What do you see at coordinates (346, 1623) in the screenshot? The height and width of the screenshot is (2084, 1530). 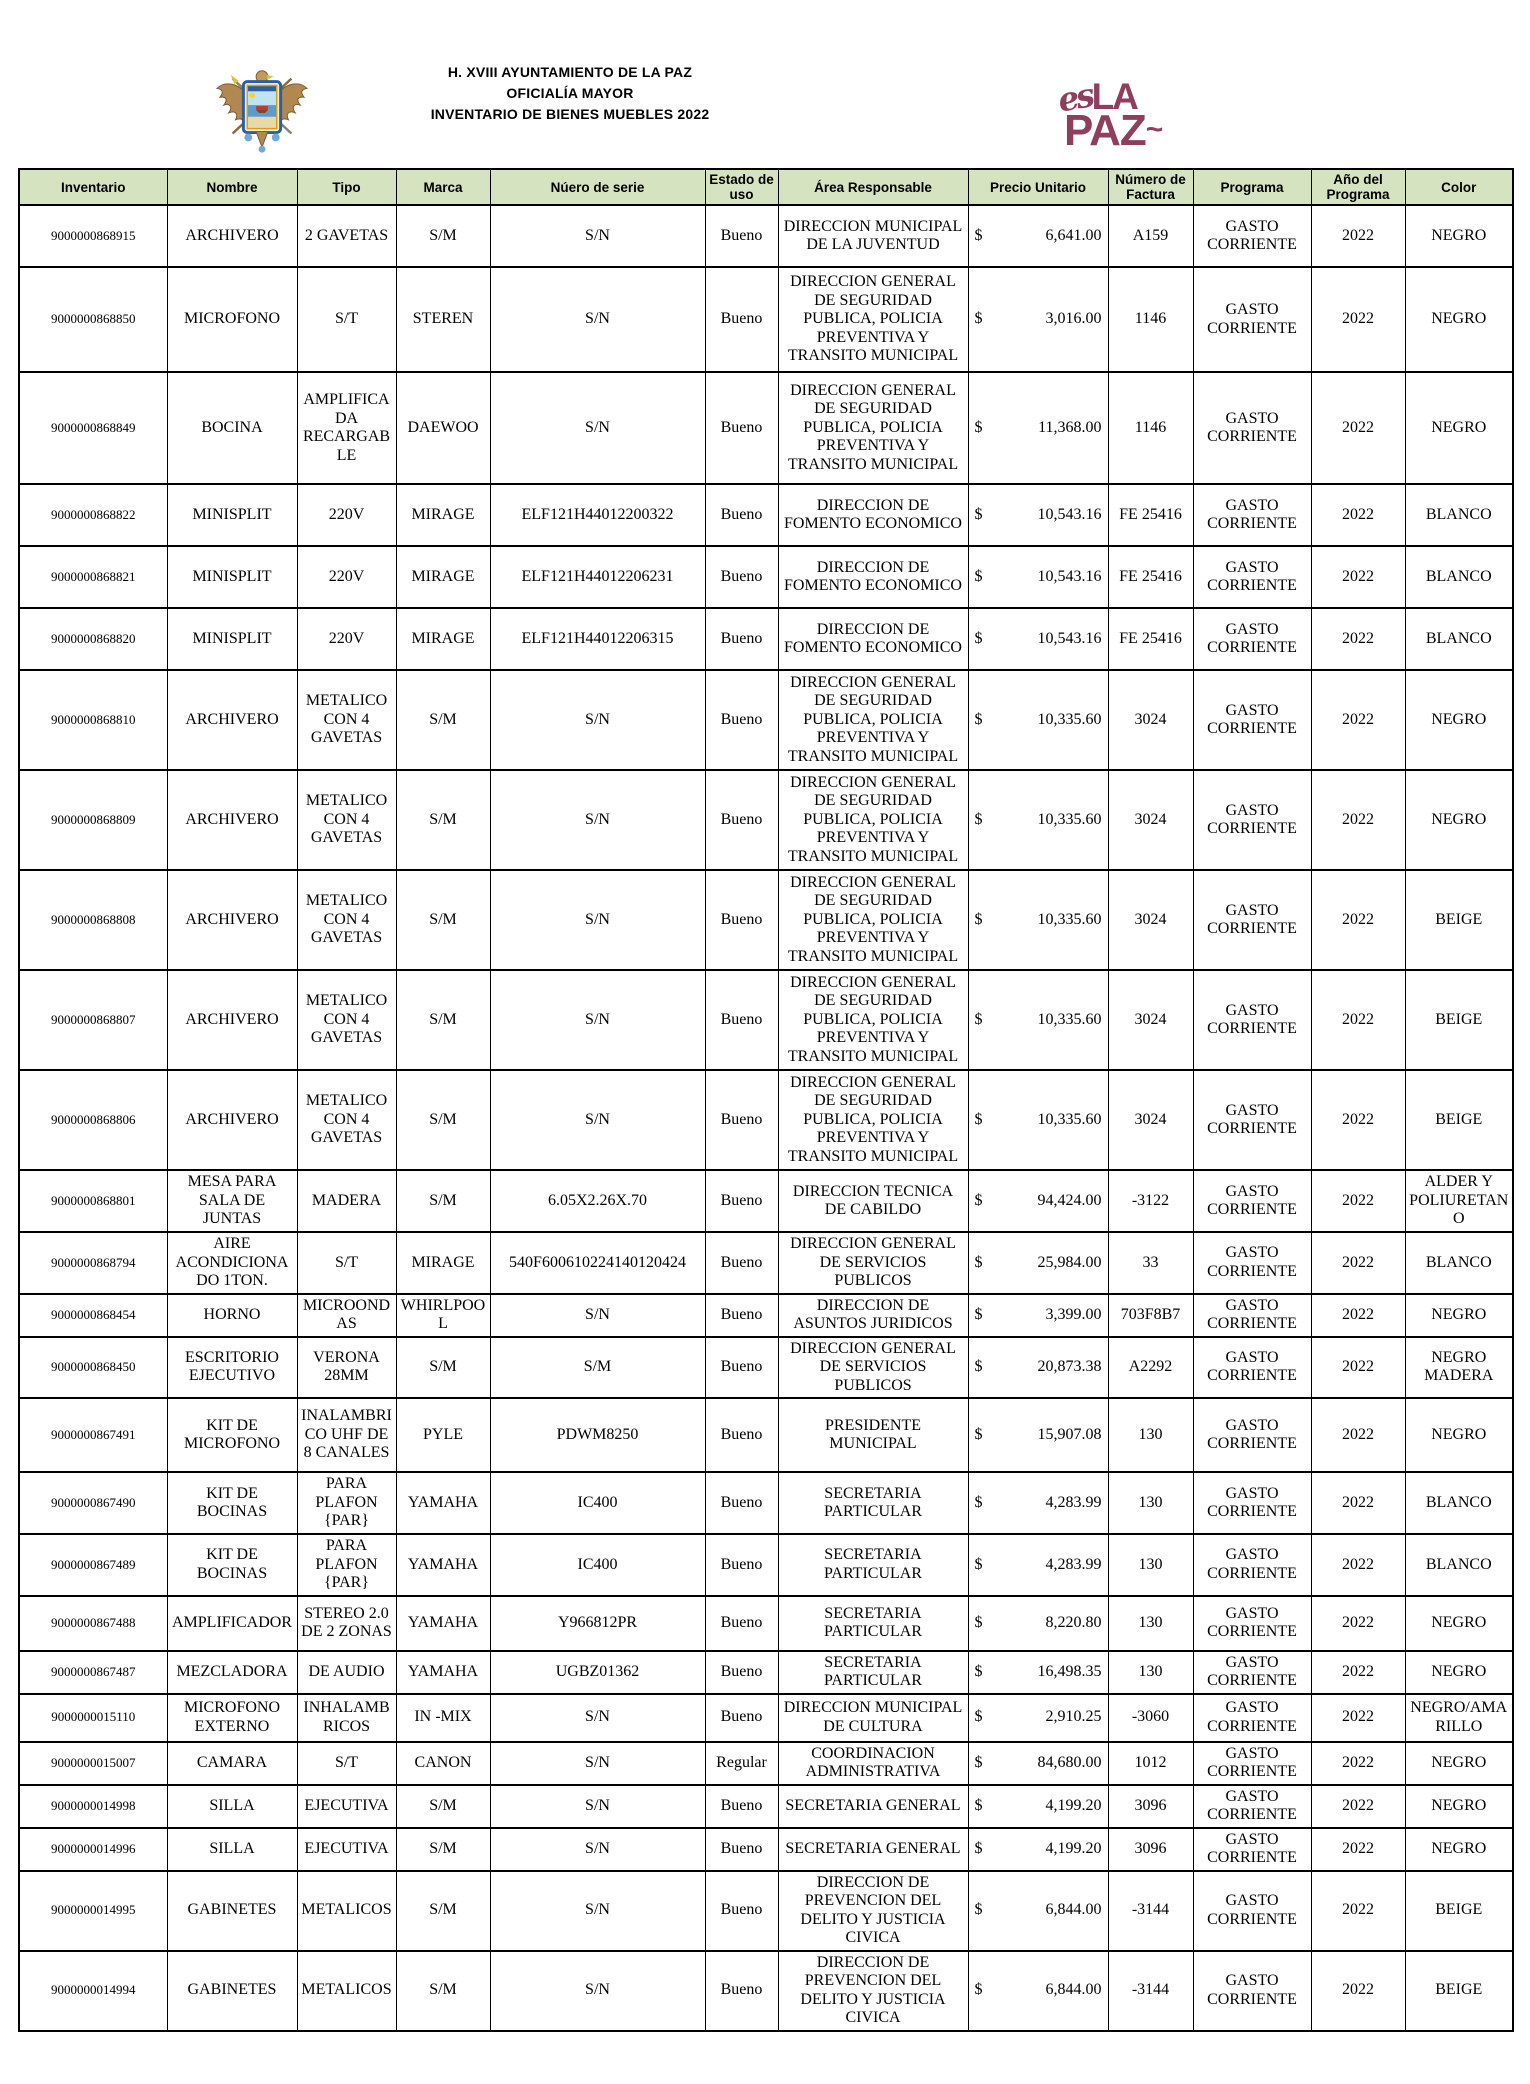 I see `cell-tipo: STEREO 2.0 DE 2 ZONAS` at bounding box center [346, 1623].